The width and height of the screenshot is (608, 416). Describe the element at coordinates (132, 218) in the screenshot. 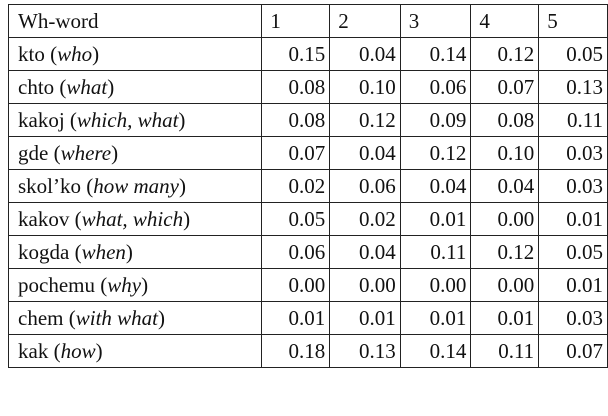

I see `gloss: what, which` at that location.